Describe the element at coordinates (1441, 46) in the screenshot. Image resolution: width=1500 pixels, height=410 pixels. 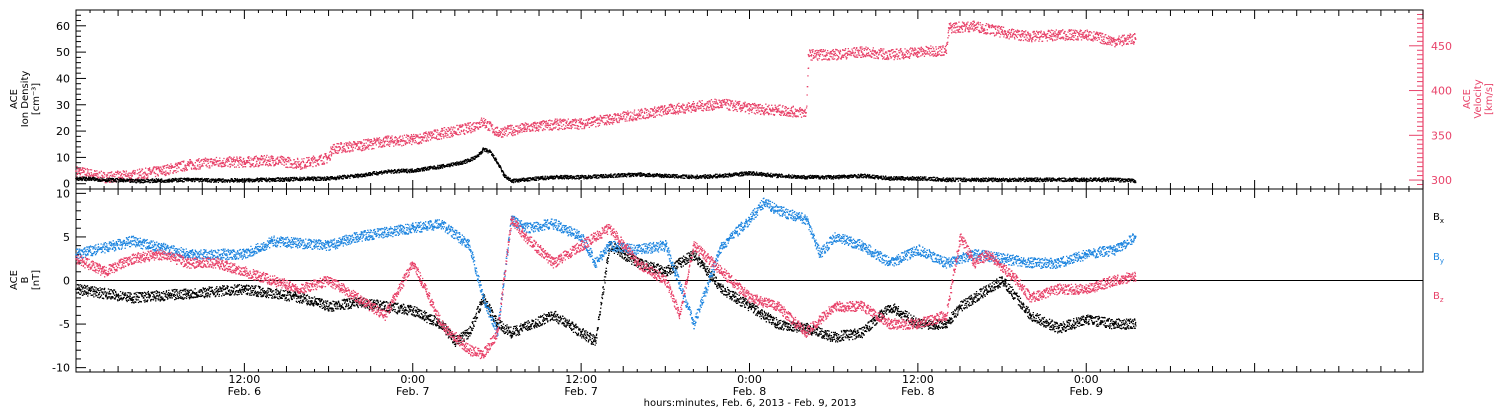
I see `y2-tick-label: 450` at that location.